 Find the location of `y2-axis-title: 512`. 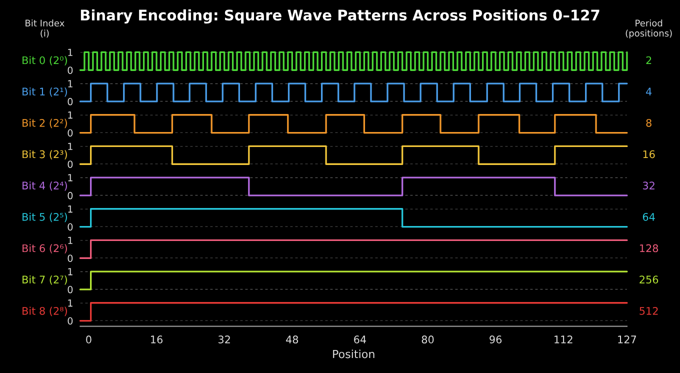

y2-axis-title: 512 is located at coordinates (649, 310).